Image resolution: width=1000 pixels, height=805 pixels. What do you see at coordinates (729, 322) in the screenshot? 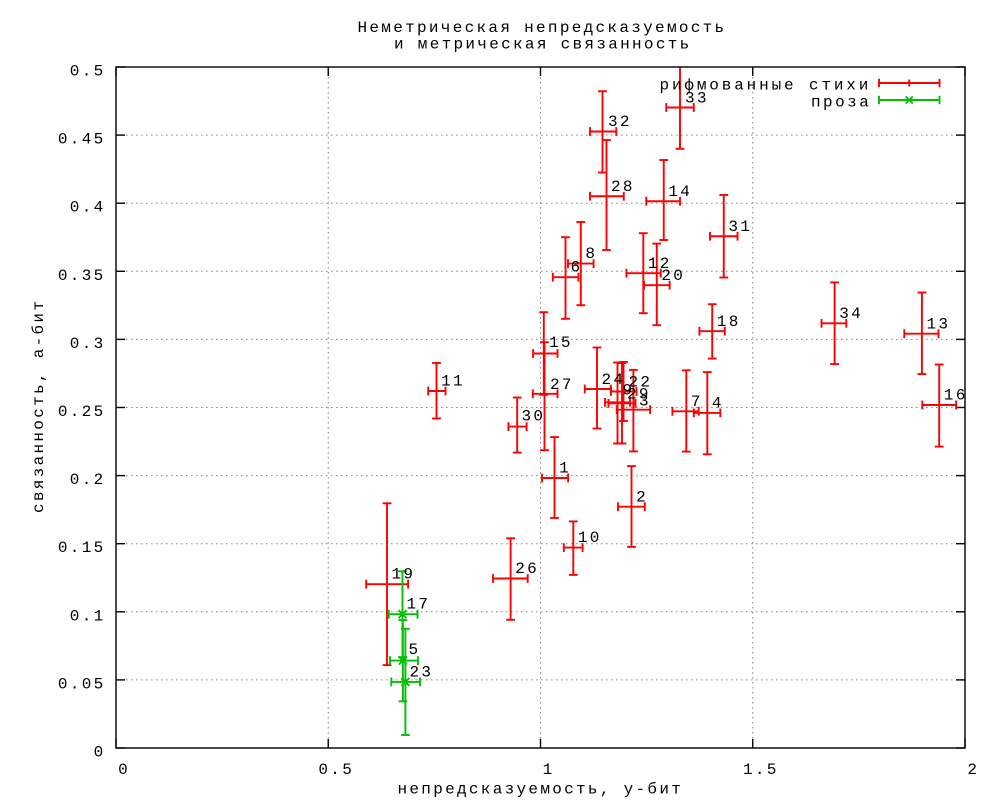
I see `svg-text: 18` at bounding box center [729, 322].